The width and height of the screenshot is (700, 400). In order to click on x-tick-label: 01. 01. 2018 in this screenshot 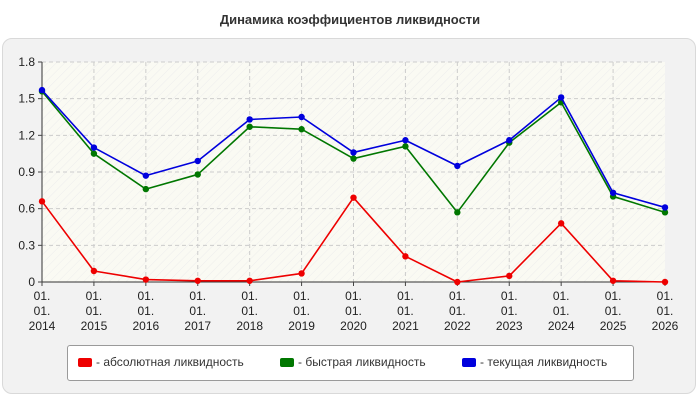, I will do `click(249, 311)`.